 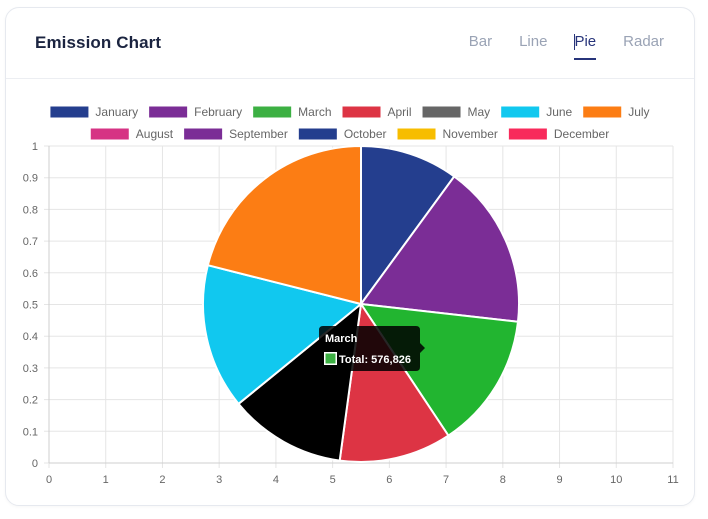 What do you see at coordinates (314, 112) in the screenshot?
I see `legend-label-march: March` at bounding box center [314, 112].